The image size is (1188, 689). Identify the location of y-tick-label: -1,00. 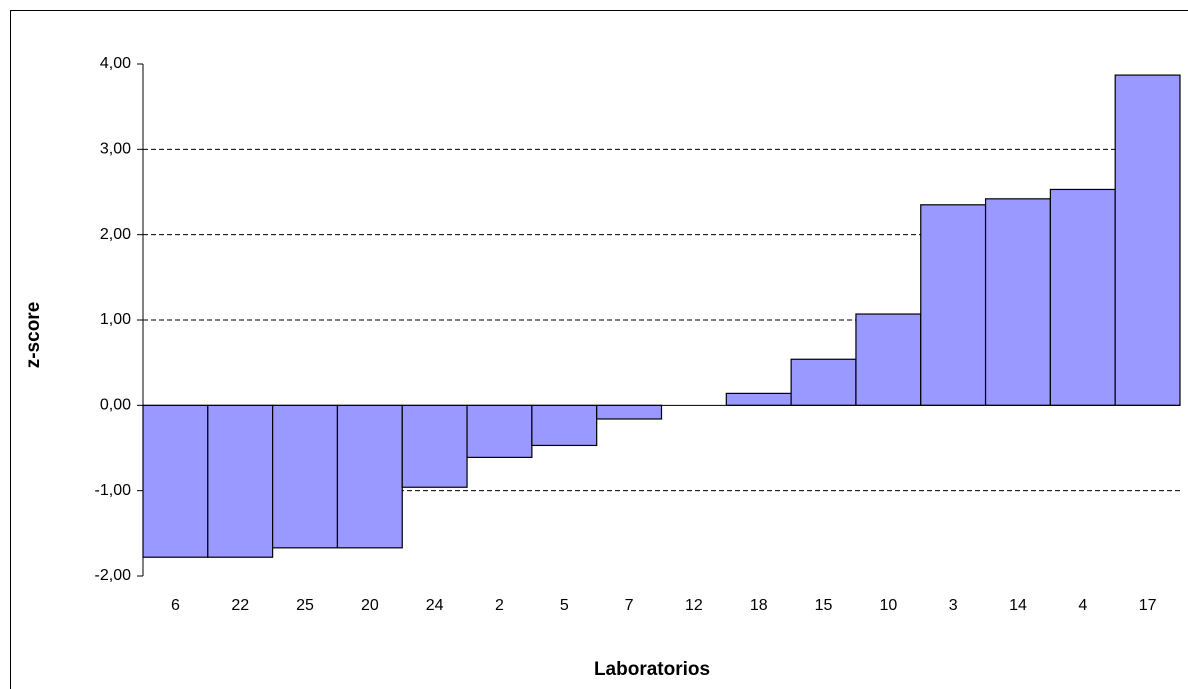
(113, 490).